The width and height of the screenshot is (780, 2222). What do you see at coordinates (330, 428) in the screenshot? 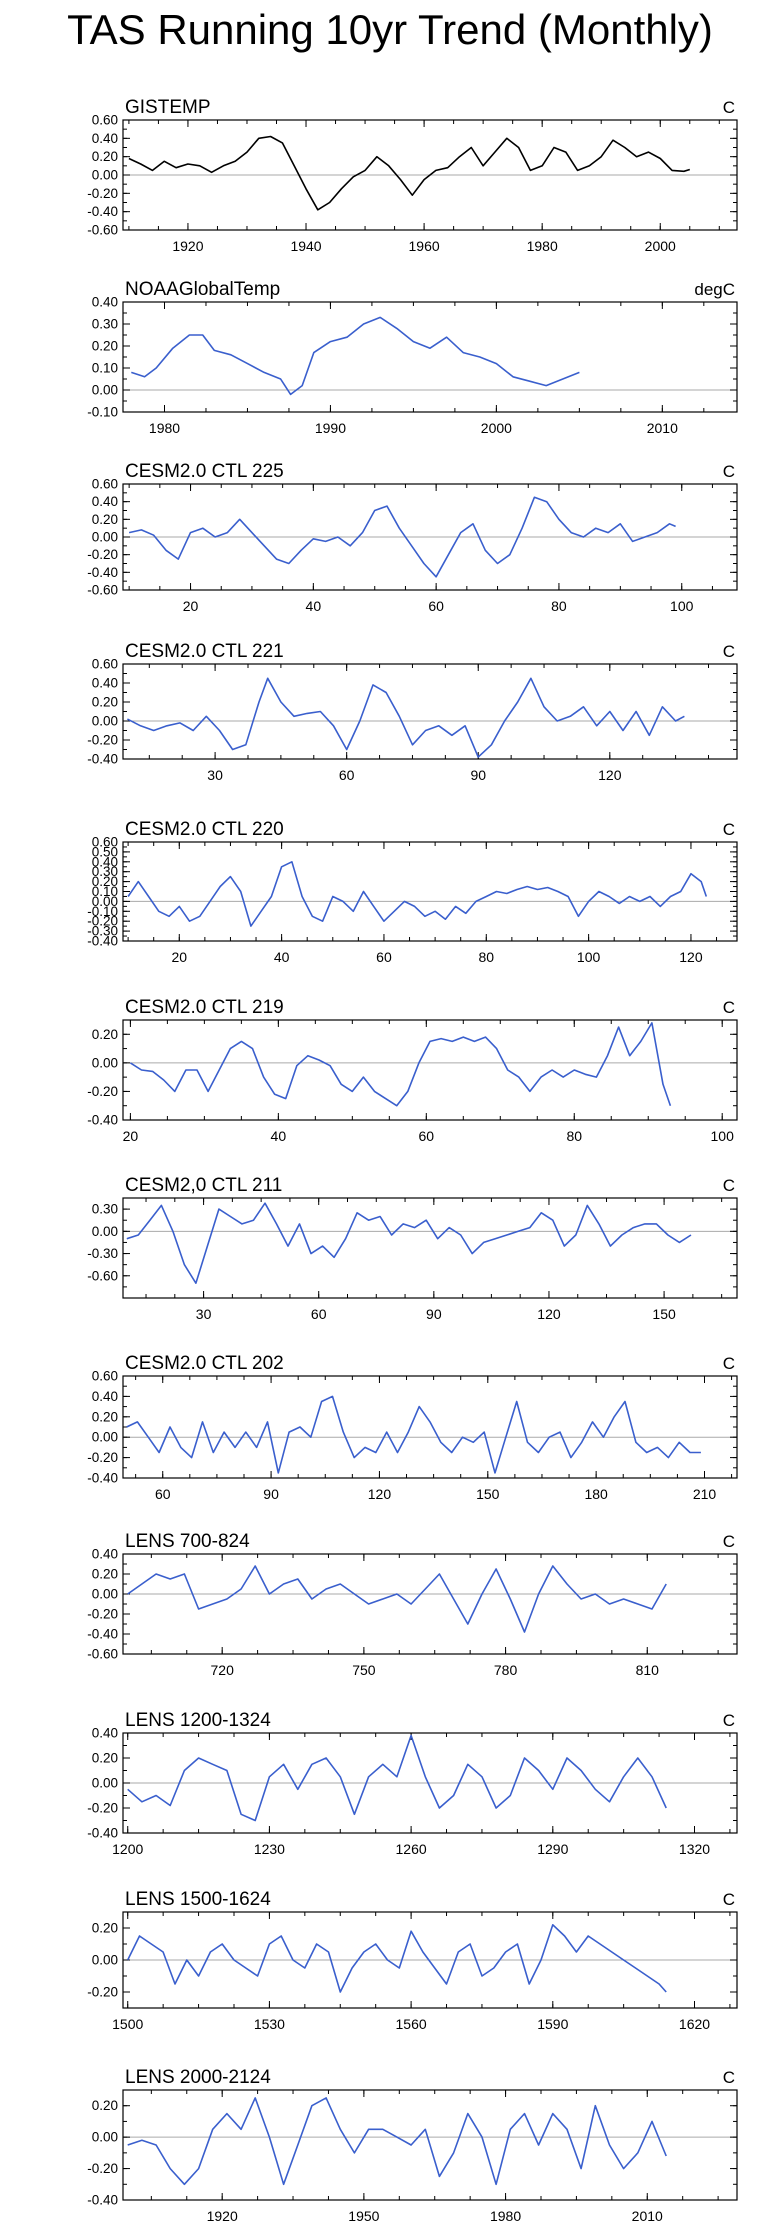
I see `x-tick-label: 1990` at bounding box center [330, 428].